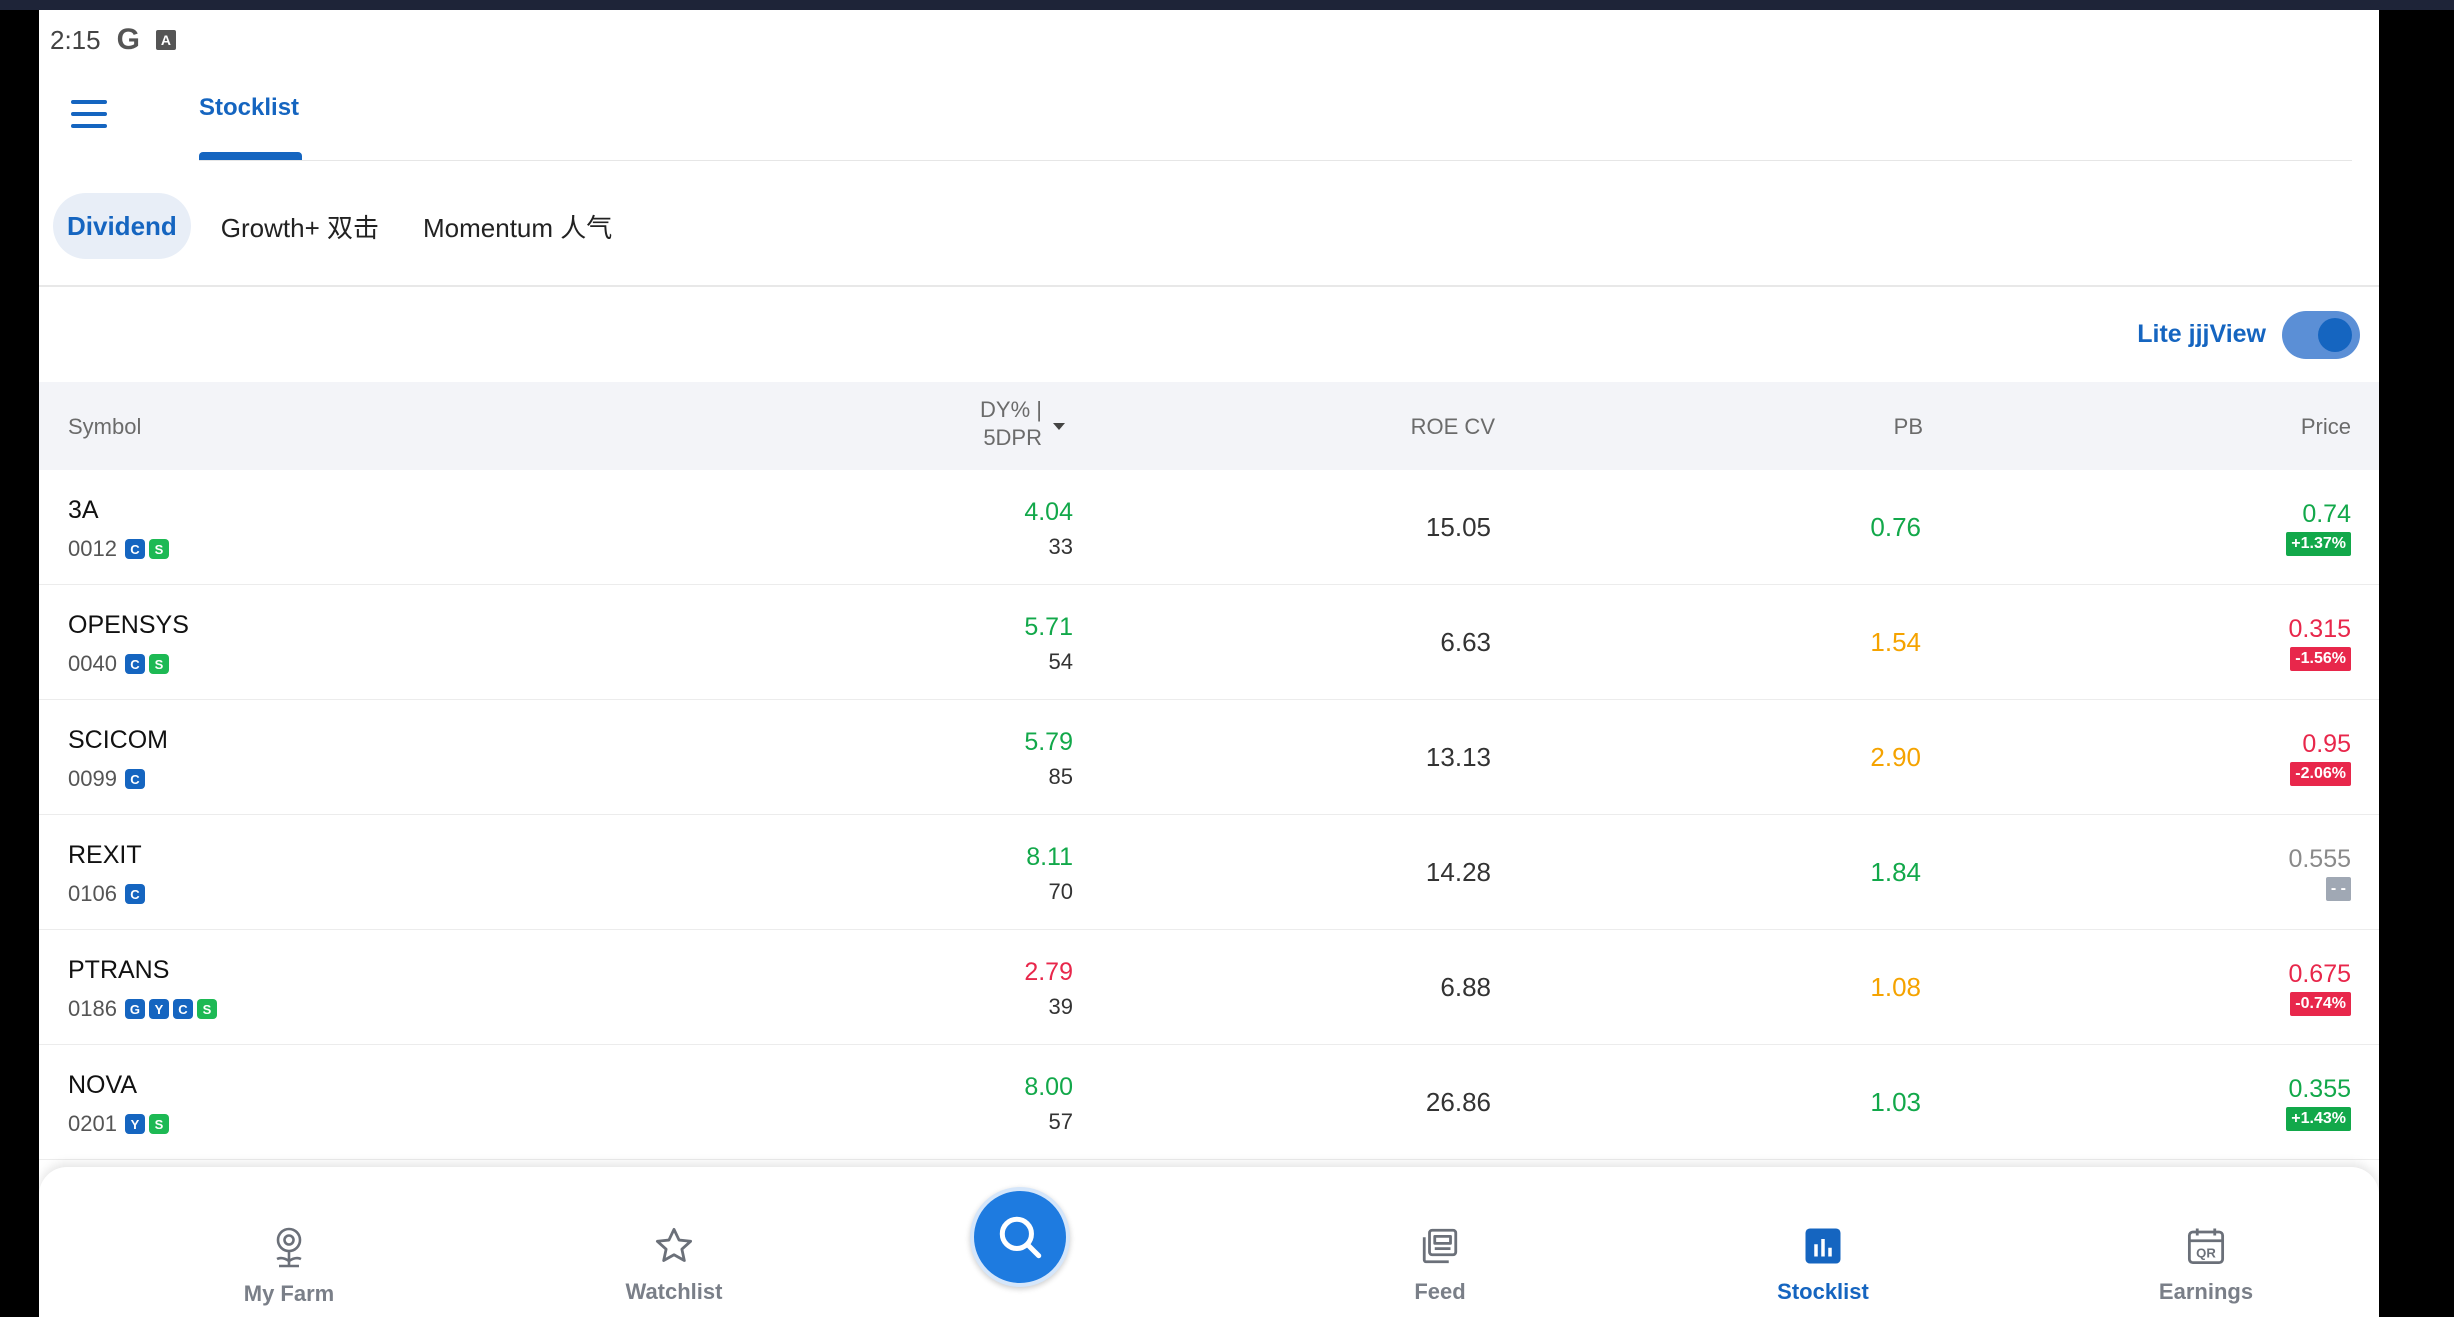  I want to click on window-top-bar, so click(1227, 5).